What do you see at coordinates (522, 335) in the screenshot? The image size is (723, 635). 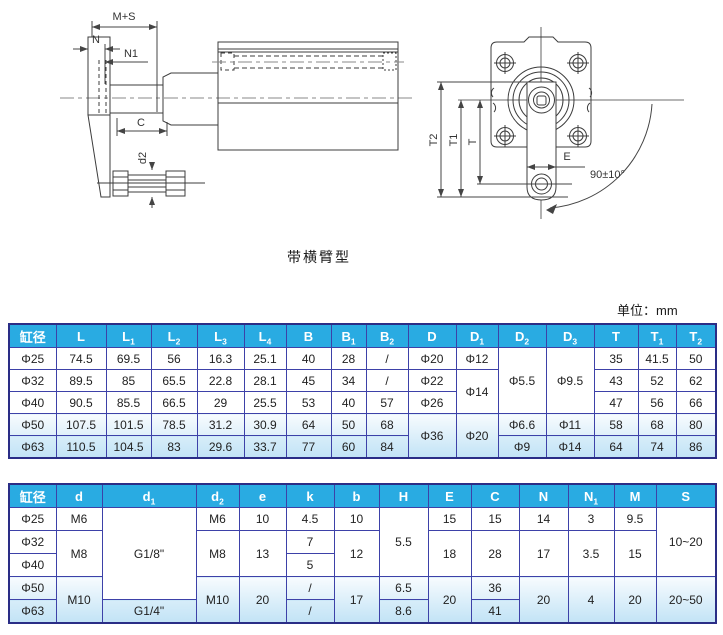 I see `col-header: D2` at bounding box center [522, 335].